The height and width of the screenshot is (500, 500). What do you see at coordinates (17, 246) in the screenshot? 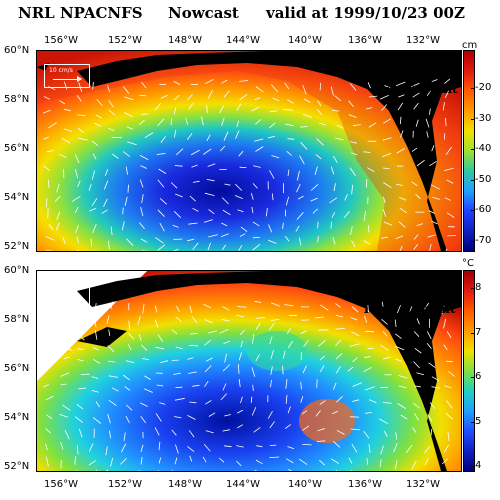
I see `latitude-label: 52°N` at bounding box center [17, 246].